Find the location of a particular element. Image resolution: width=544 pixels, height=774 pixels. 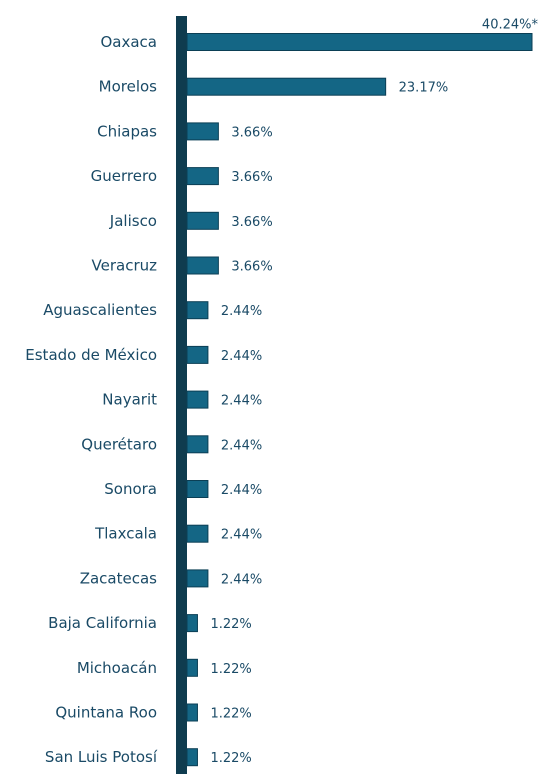

category-label: Aguascalientes is located at coordinates (100, 310).